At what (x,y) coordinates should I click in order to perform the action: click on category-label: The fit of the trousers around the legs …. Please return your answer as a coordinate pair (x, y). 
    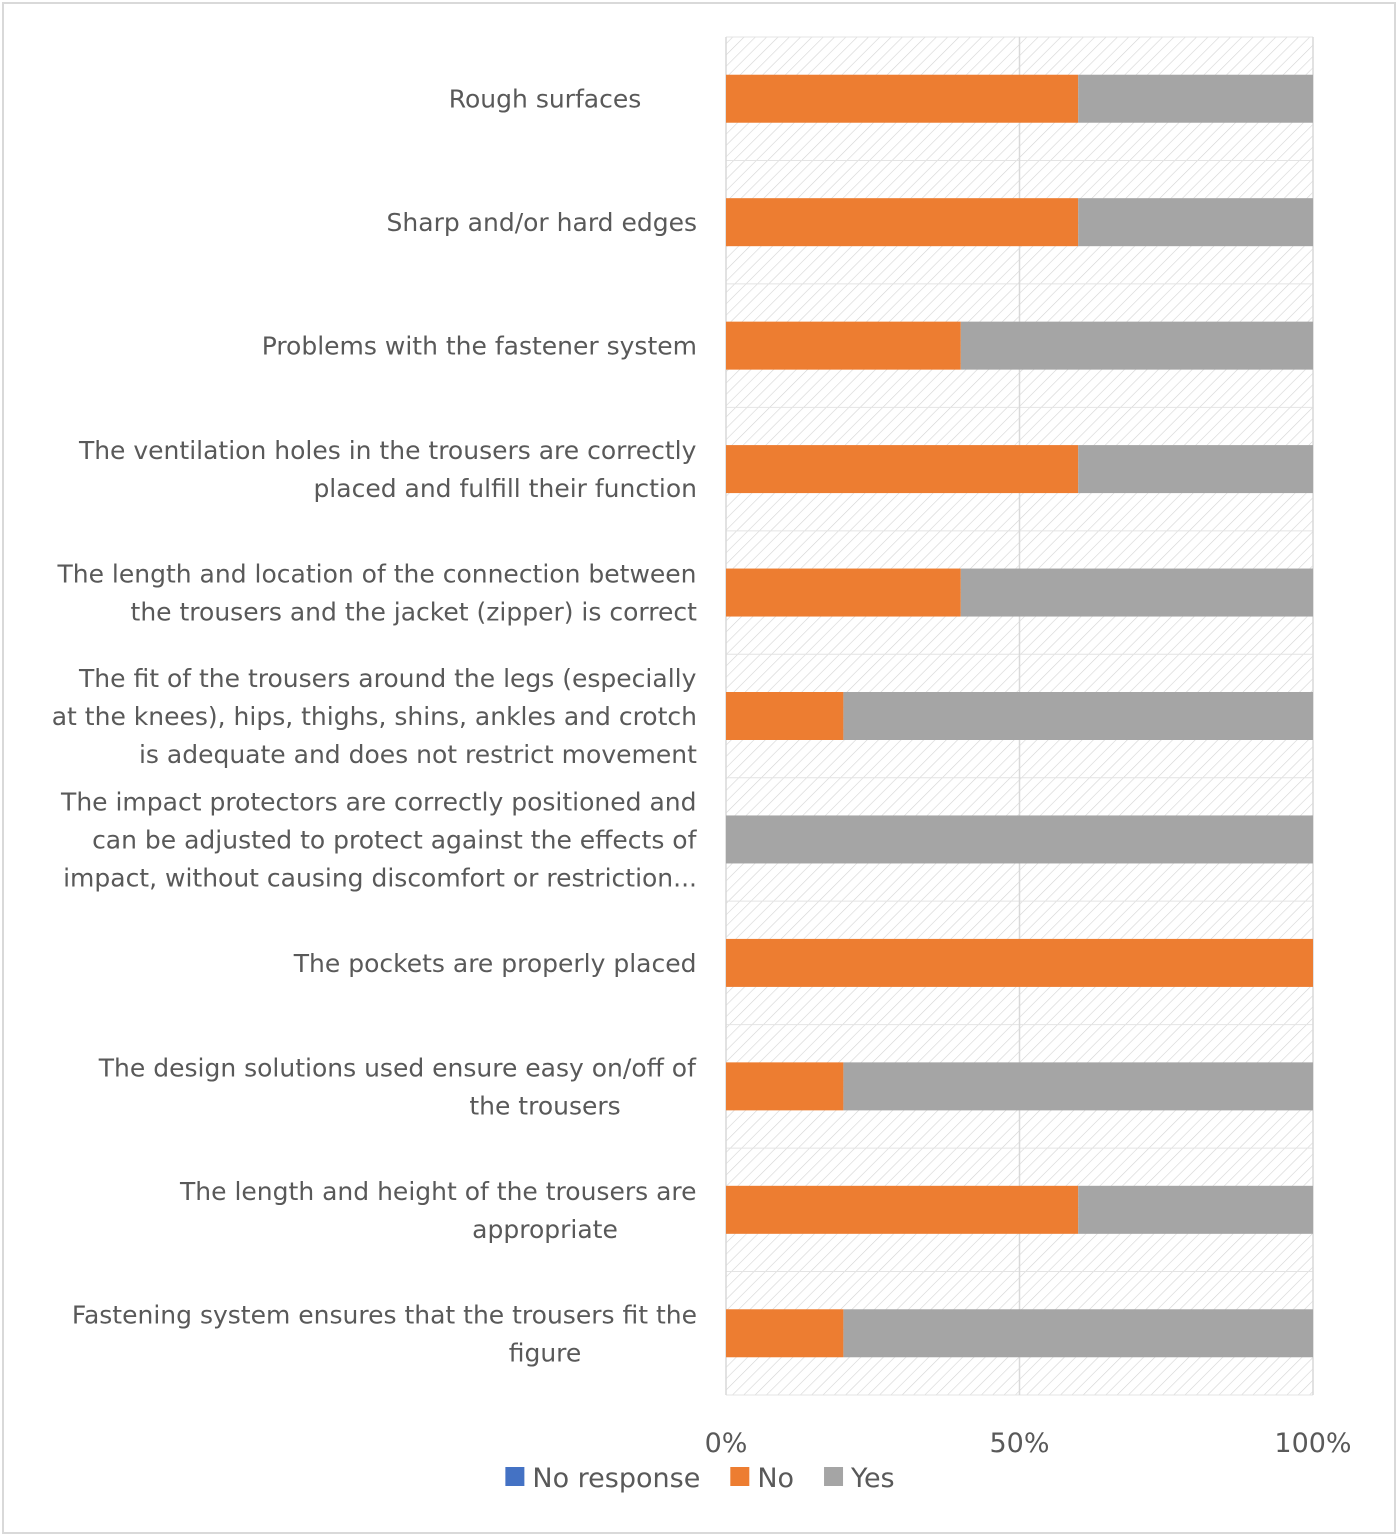
    Looking at the image, I should click on (387, 678).